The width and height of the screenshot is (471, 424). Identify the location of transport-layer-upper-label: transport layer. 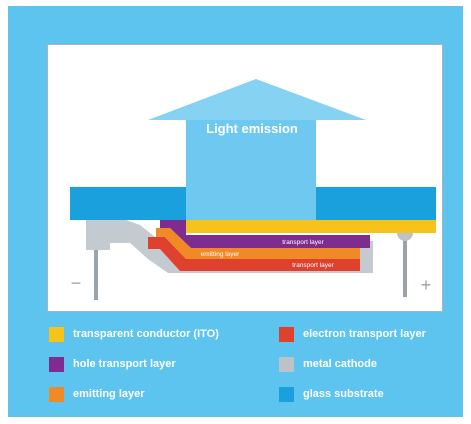
(303, 242).